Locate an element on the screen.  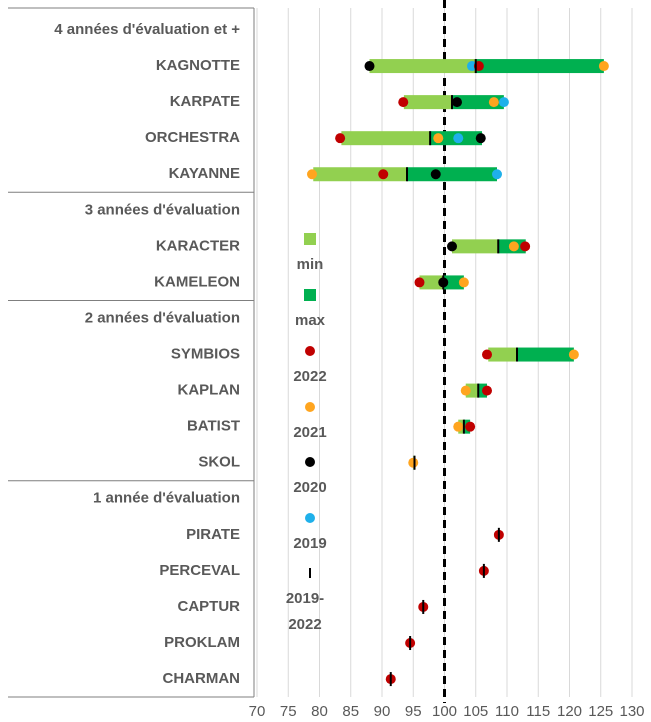
category-label: CHARMAN is located at coordinates (202, 678).